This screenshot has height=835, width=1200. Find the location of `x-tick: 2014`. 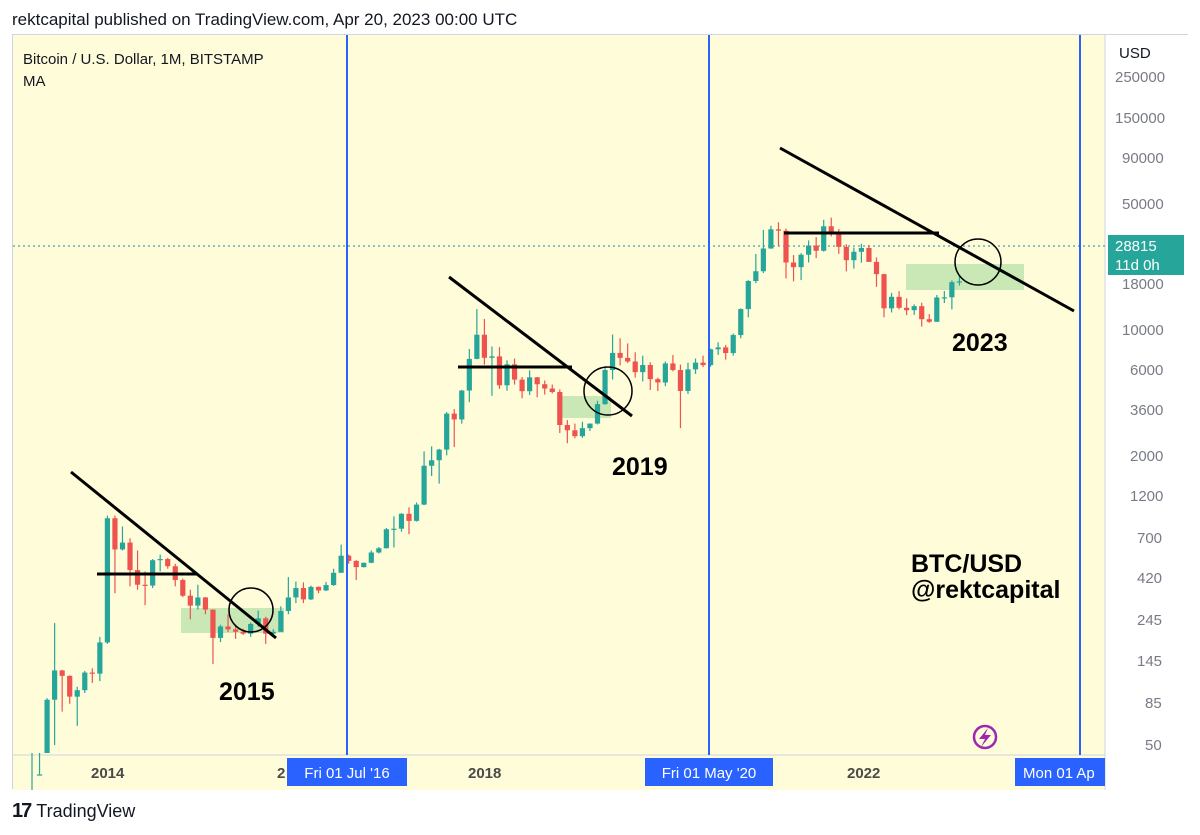

x-tick: 2014 is located at coordinates (108, 773).